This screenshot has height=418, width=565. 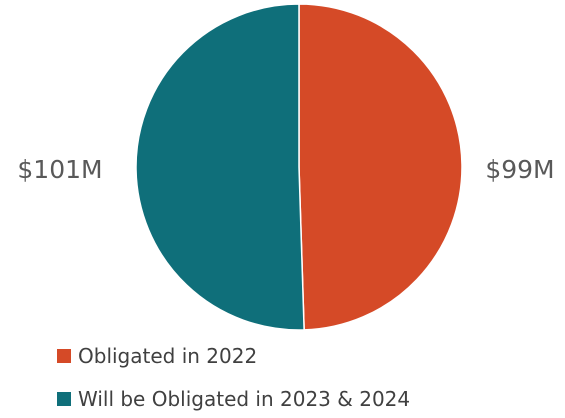 What do you see at coordinates (519, 169) in the screenshot?
I see `data-label-obligated-2022: $99M` at bounding box center [519, 169].